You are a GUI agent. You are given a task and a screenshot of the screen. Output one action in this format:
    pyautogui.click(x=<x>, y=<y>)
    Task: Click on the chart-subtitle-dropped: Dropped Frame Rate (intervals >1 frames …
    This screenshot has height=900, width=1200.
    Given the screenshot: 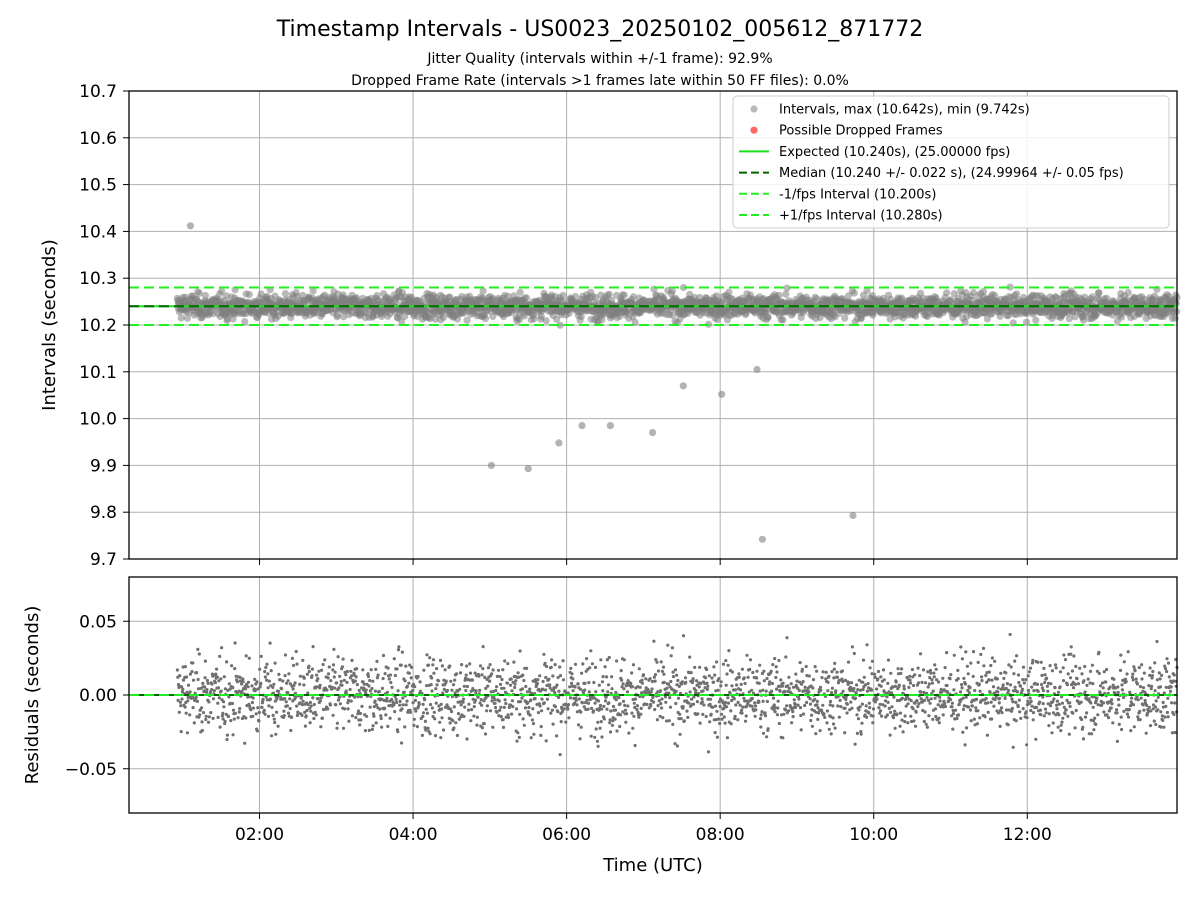 What is the action you would take?
    pyautogui.click(x=600, y=81)
    